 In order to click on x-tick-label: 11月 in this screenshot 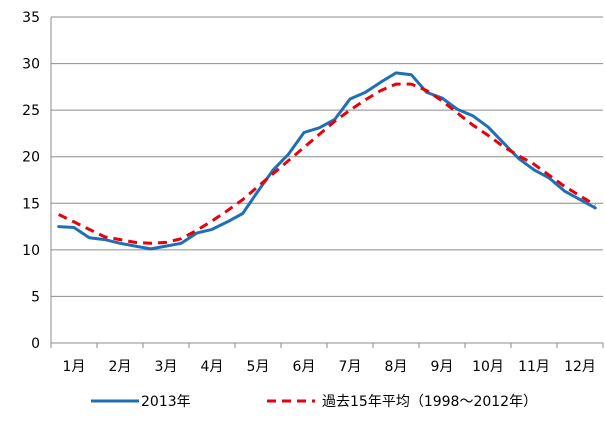, I will do `click(534, 367)`.